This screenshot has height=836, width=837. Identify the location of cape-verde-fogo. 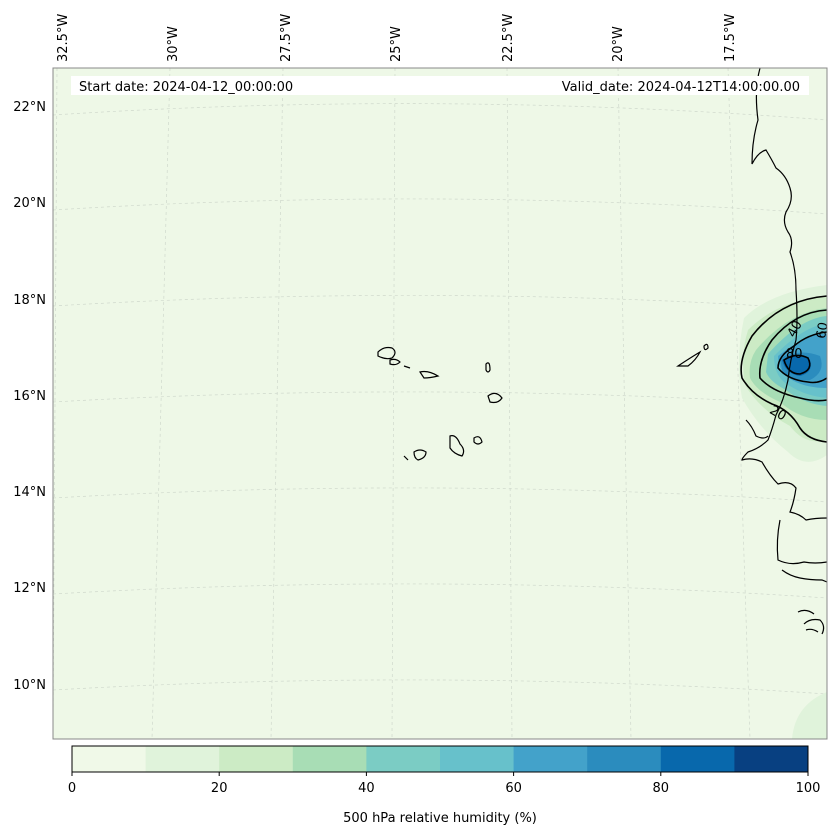
(420, 455).